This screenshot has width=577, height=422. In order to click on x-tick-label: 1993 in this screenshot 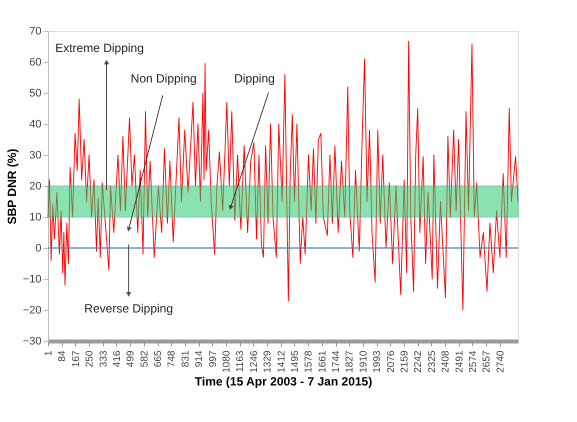, I will do `click(378, 361)`.